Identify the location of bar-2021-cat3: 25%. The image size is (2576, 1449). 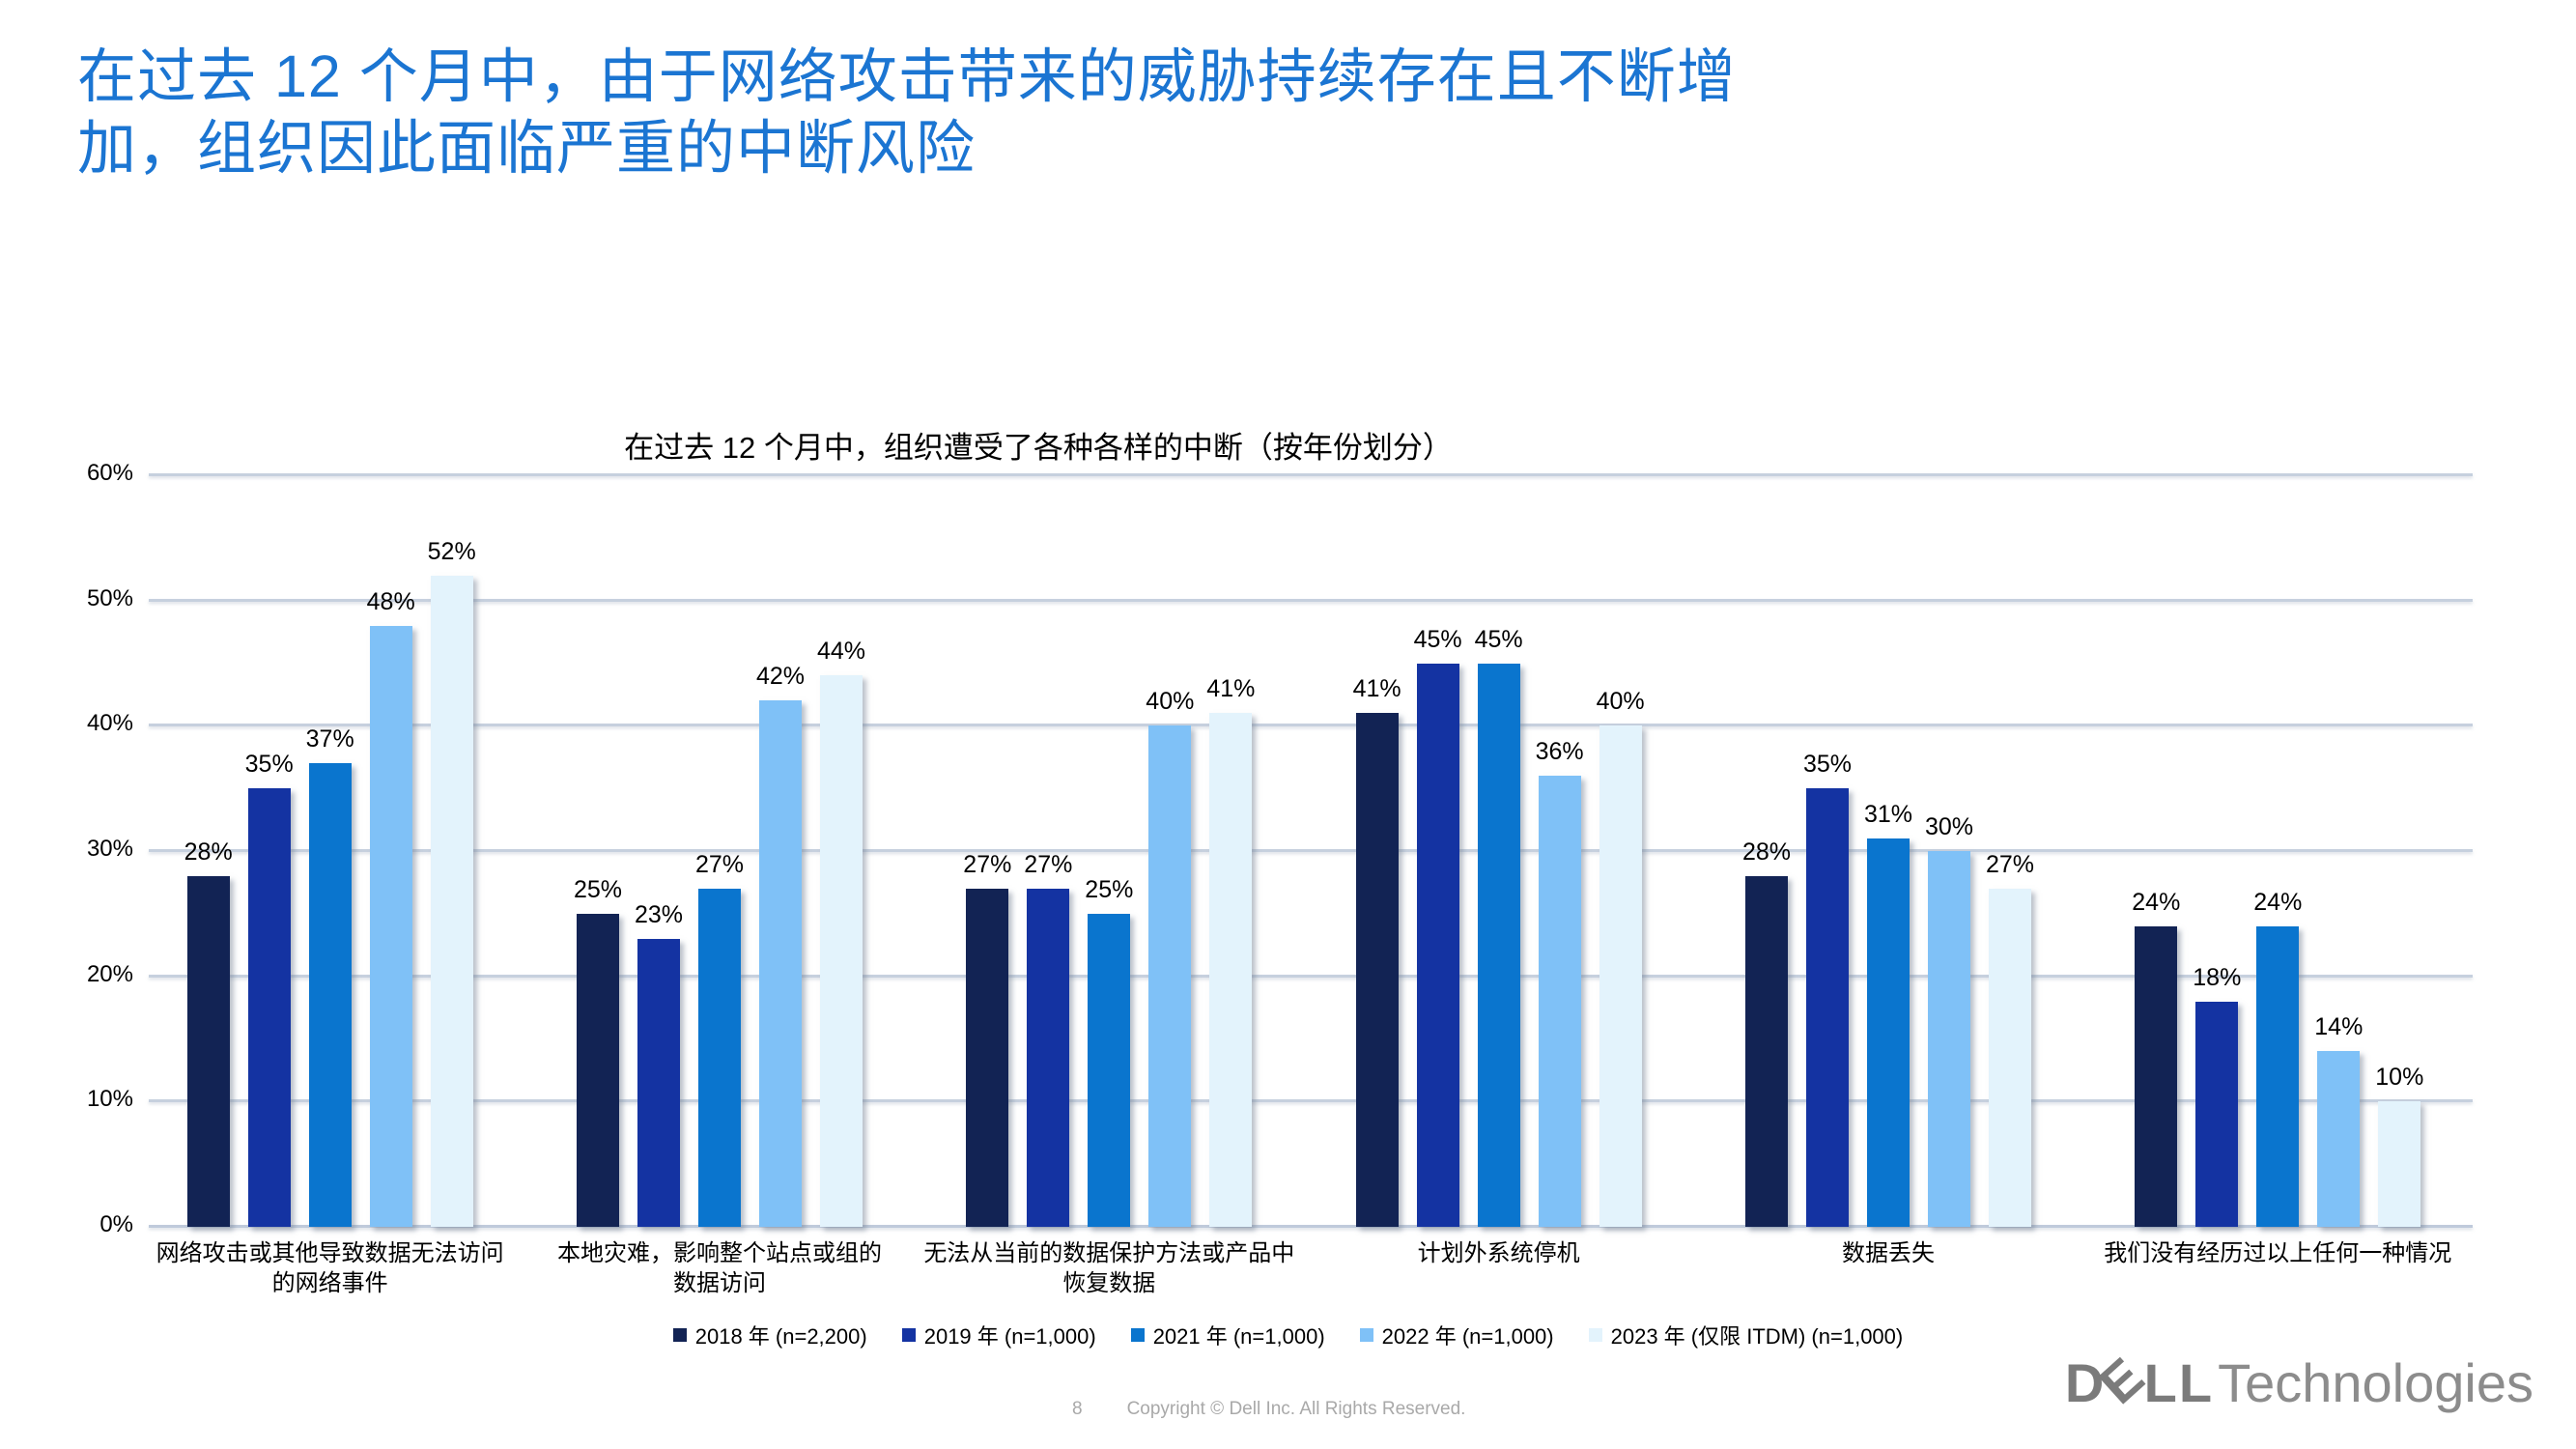
(1109, 851).